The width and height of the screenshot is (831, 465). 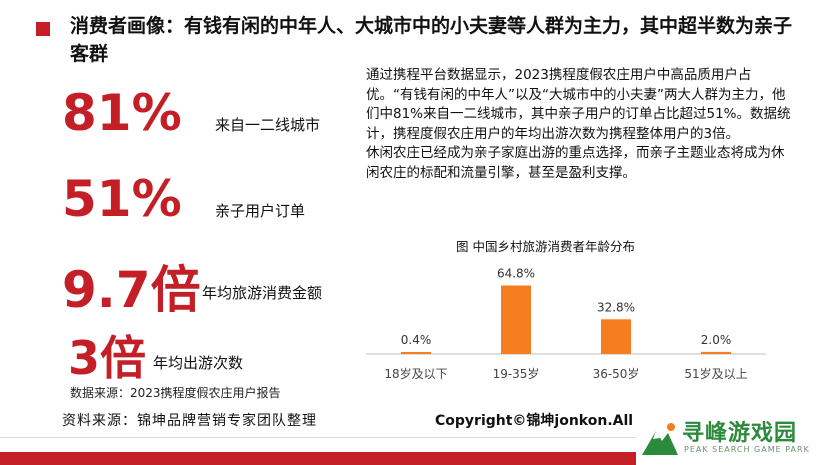 What do you see at coordinates (260, 211) in the screenshot?
I see `stat-label: 亲子用户订单` at bounding box center [260, 211].